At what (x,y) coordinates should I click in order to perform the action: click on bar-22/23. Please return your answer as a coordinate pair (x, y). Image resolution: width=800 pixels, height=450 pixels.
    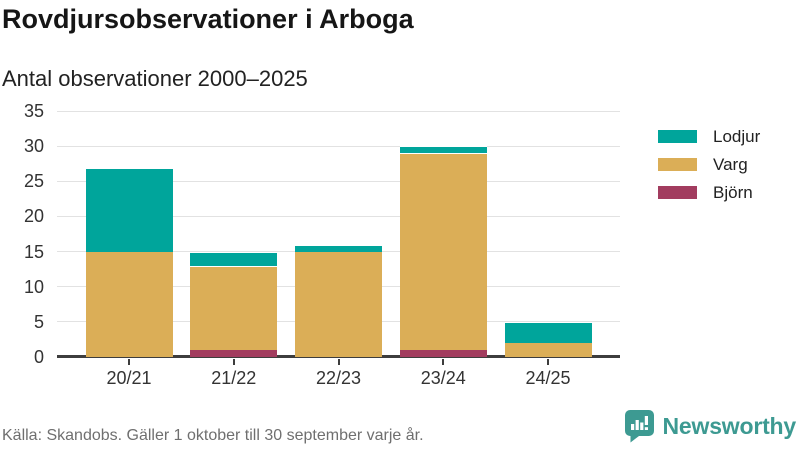
    Looking at the image, I should click on (338, 234).